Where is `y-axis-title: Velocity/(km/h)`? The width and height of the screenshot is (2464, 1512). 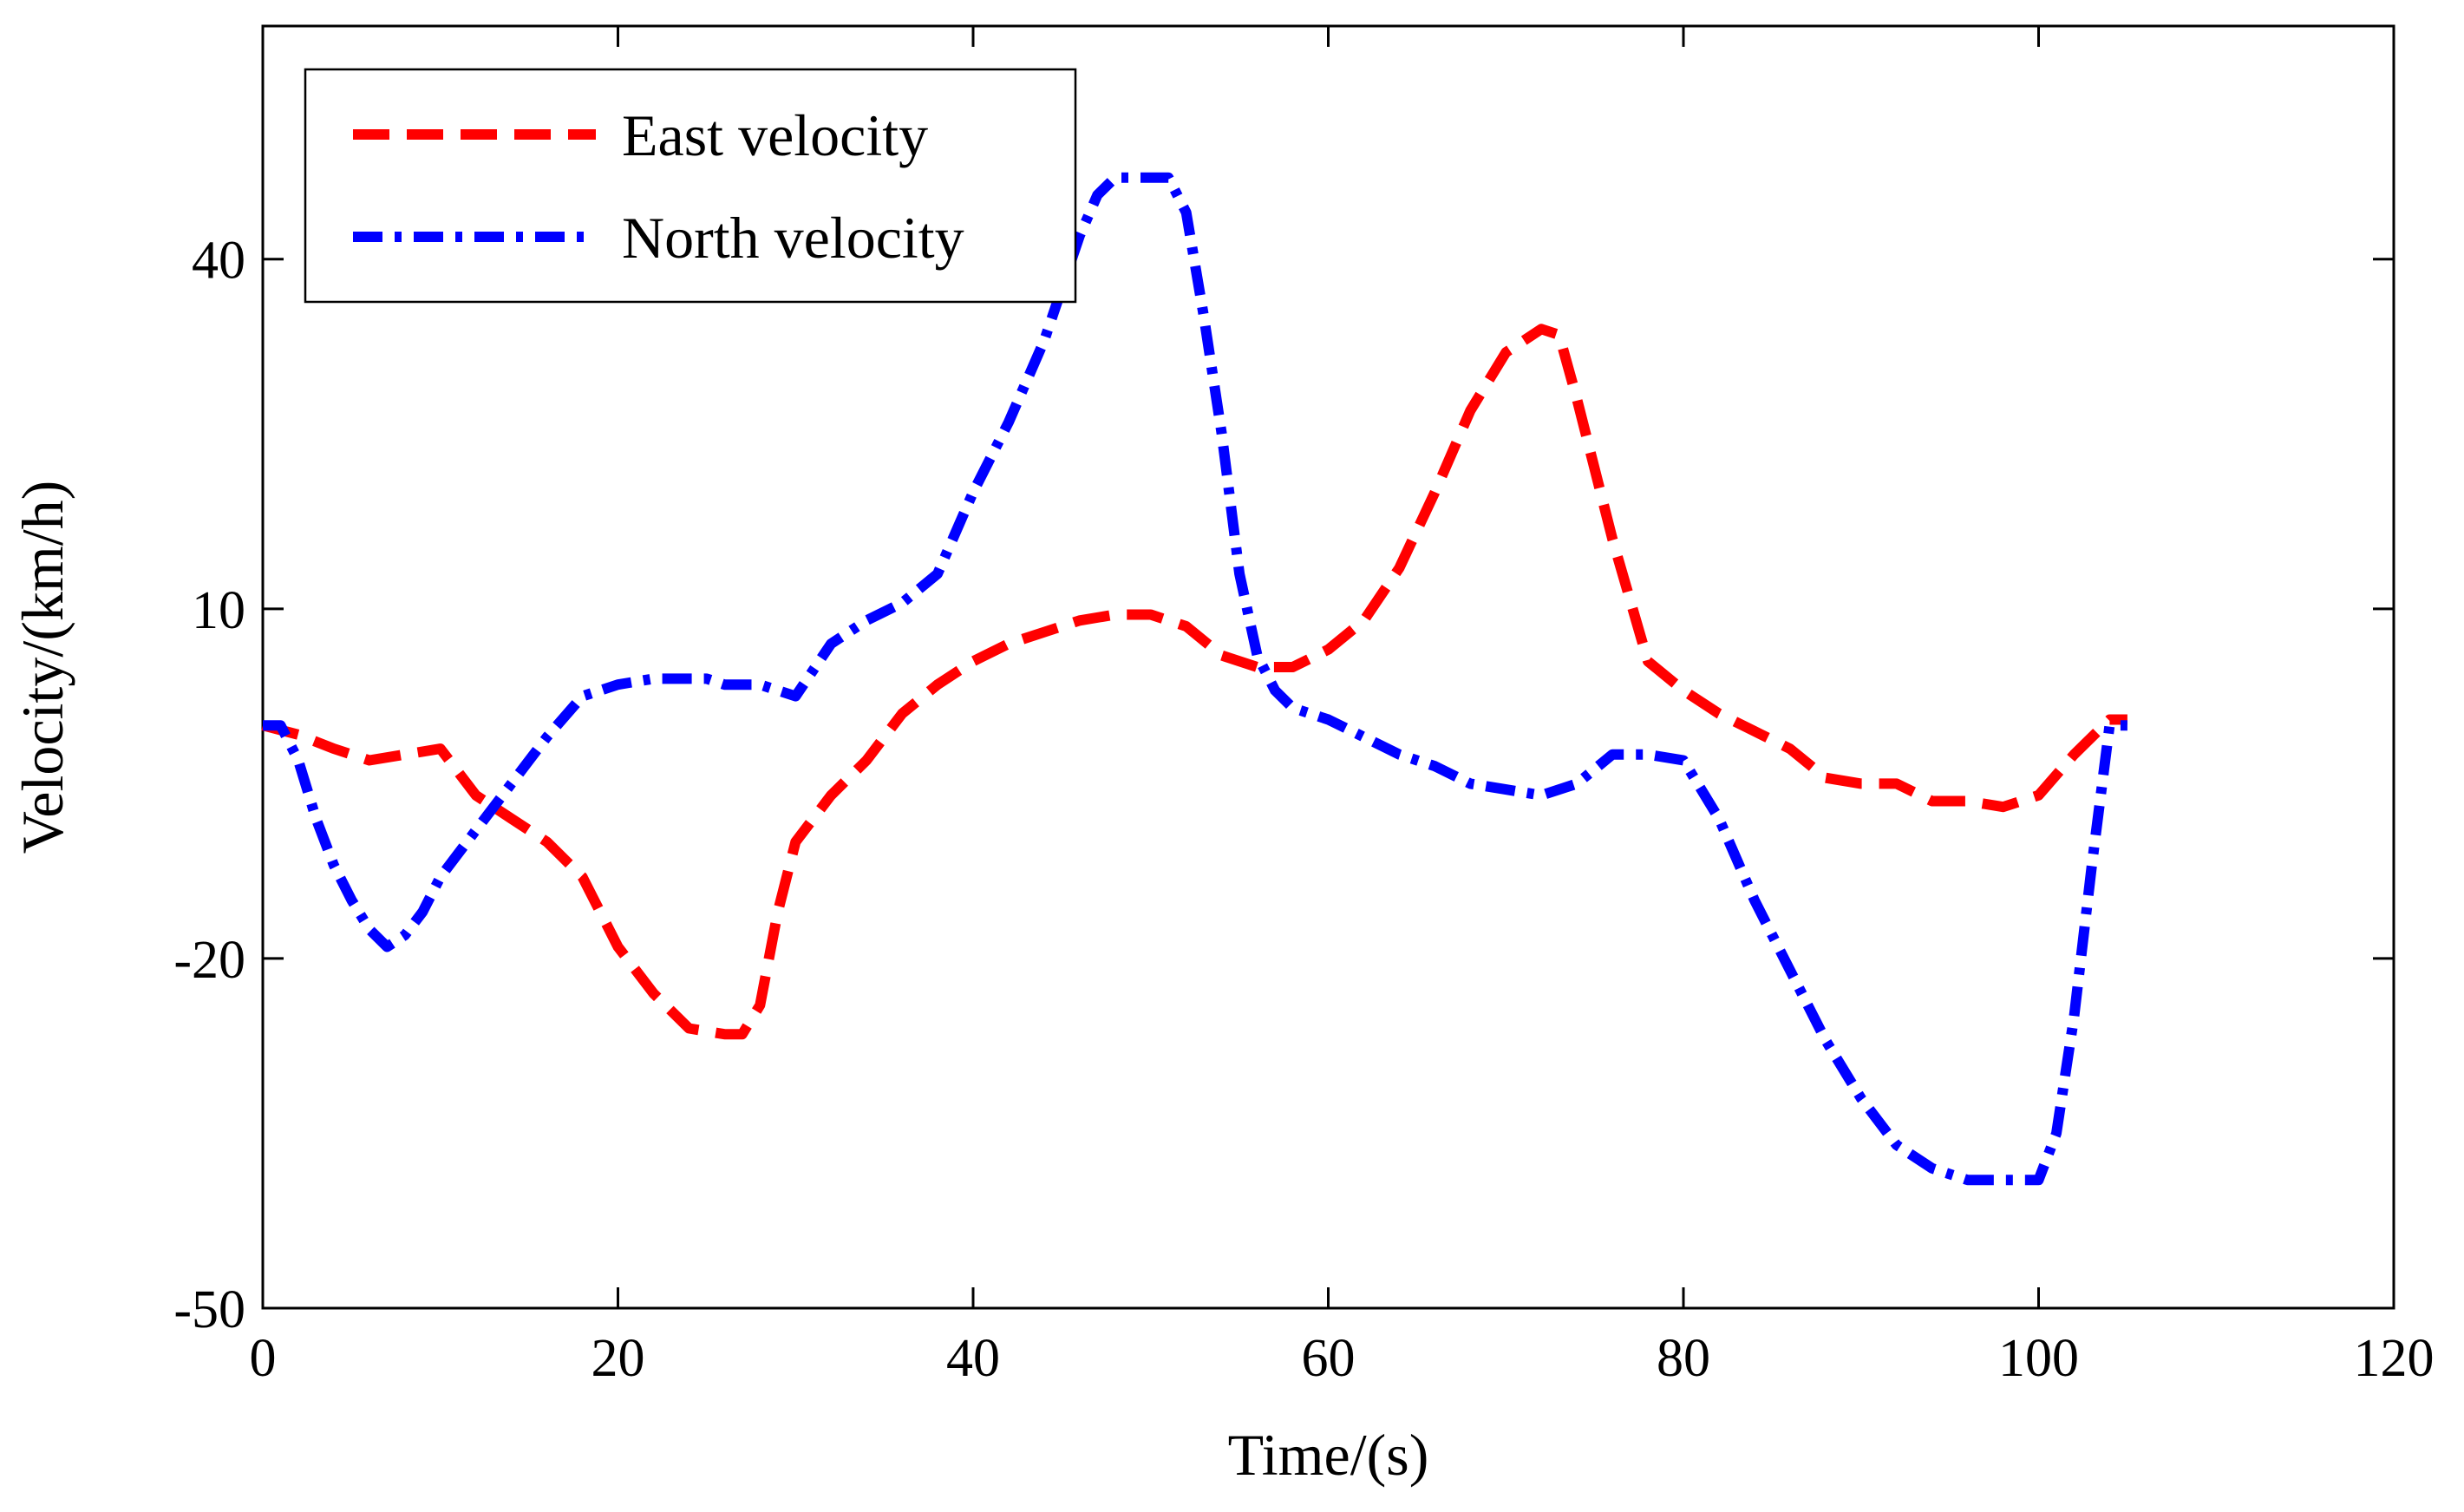
y-axis-title: Velocity/(km/h) is located at coordinates (42, 667).